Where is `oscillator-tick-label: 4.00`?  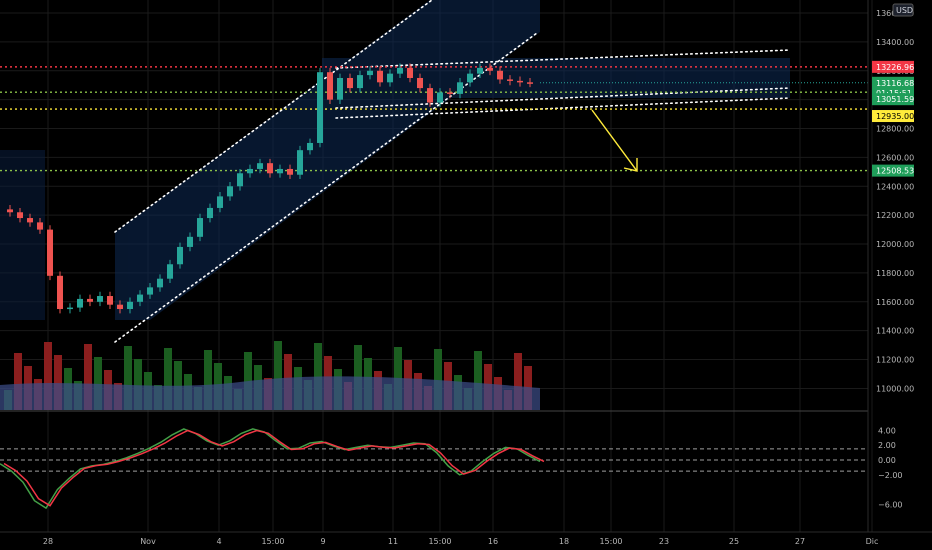 oscillator-tick-label: 4.00 is located at coordinates (887, 430).